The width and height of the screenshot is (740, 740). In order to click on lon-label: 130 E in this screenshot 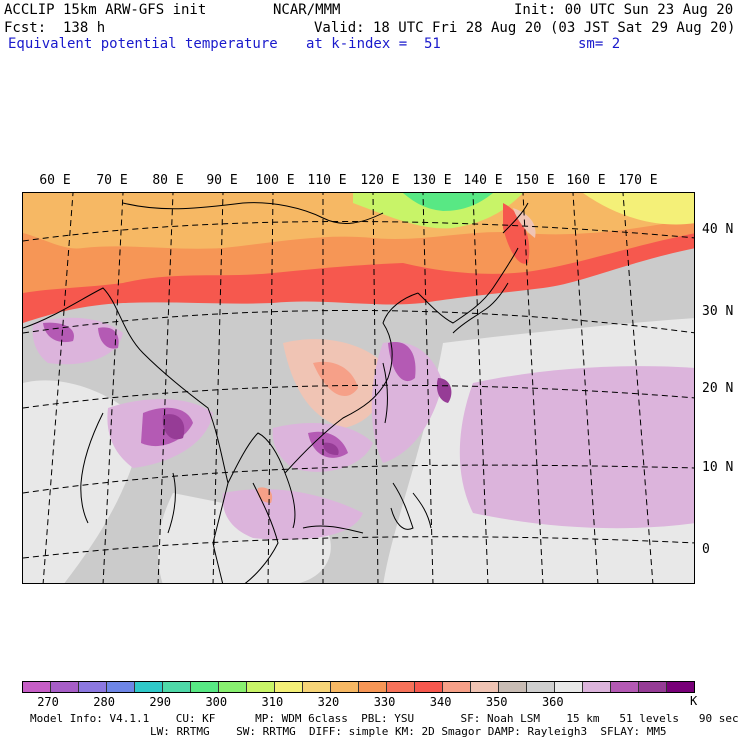, I will do `click(432, 180)`.